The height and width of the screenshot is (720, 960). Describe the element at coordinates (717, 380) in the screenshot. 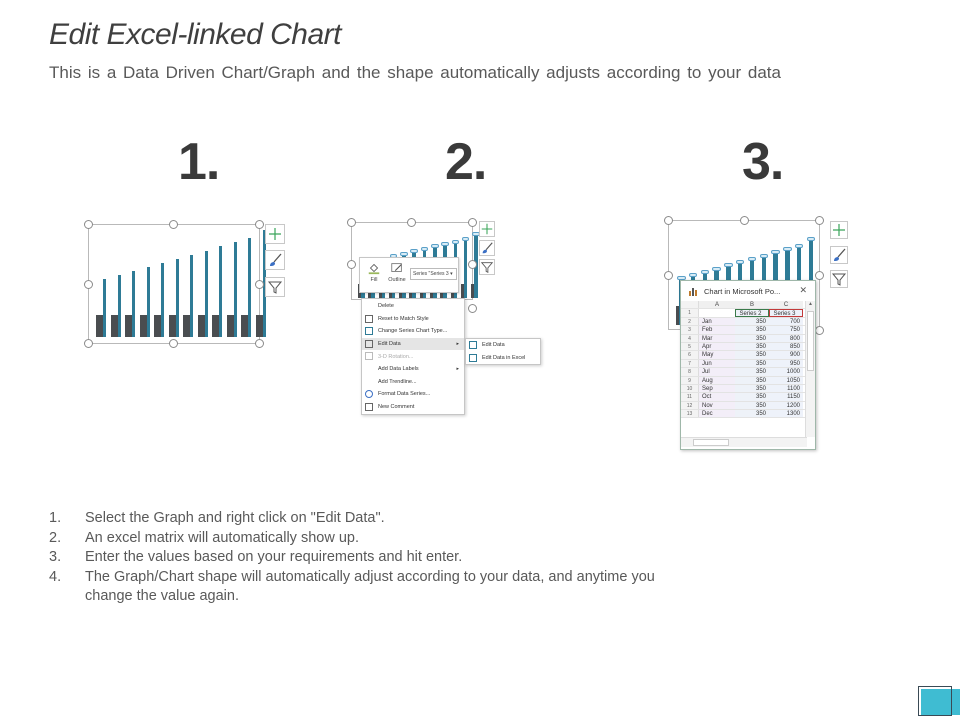

I see `cell: Aug` at that location.